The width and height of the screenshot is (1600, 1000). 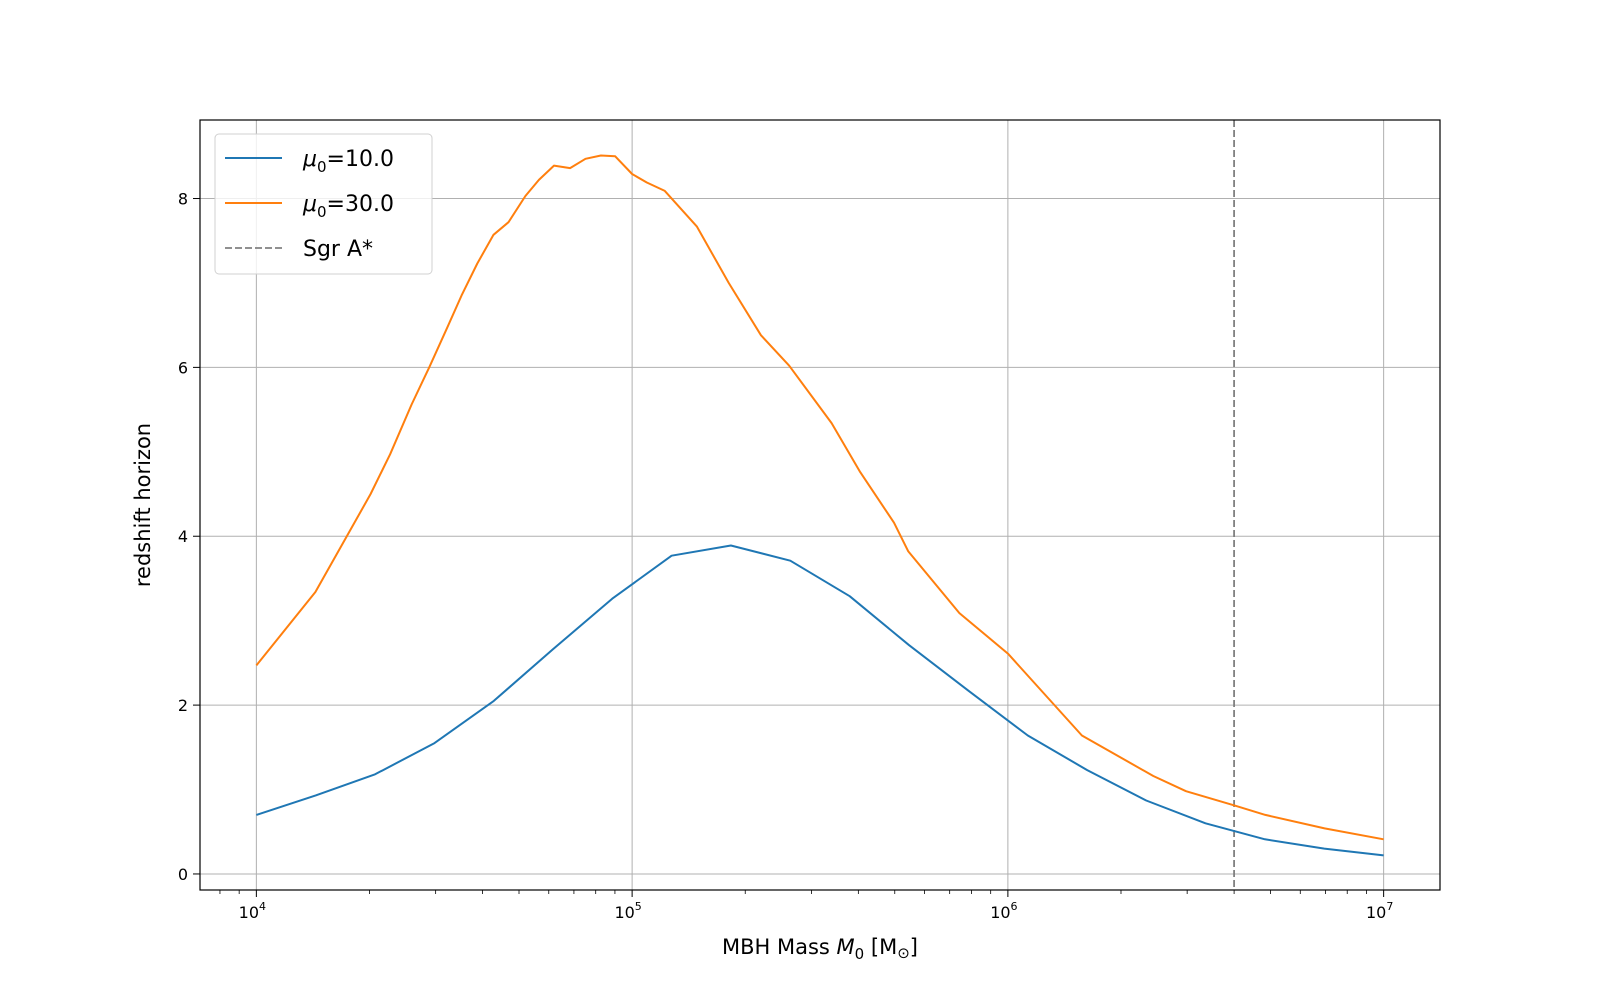 I want to click on legend: μ0=10.0 μ0=30.0 Sgr A*, so click(x=323, y=204).